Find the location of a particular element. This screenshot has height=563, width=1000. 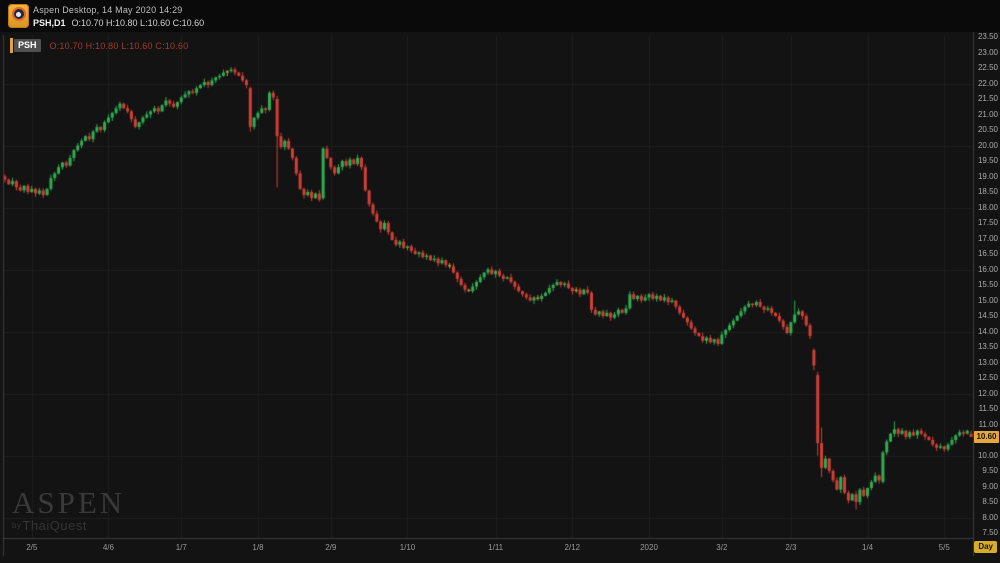

series-color-bar is located at coordinates (11, 45).